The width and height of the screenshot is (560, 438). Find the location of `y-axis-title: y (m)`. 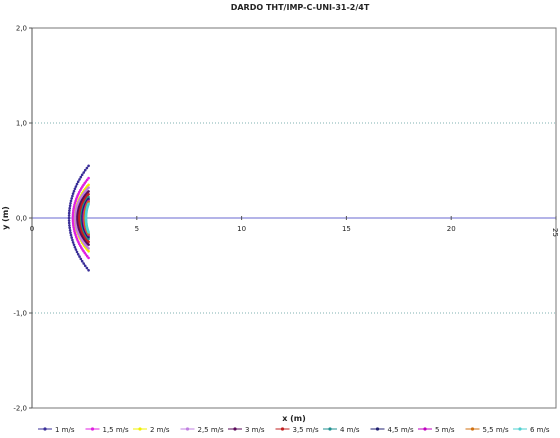

y-axis-title: y (m) is located at coordinates (5, 218).